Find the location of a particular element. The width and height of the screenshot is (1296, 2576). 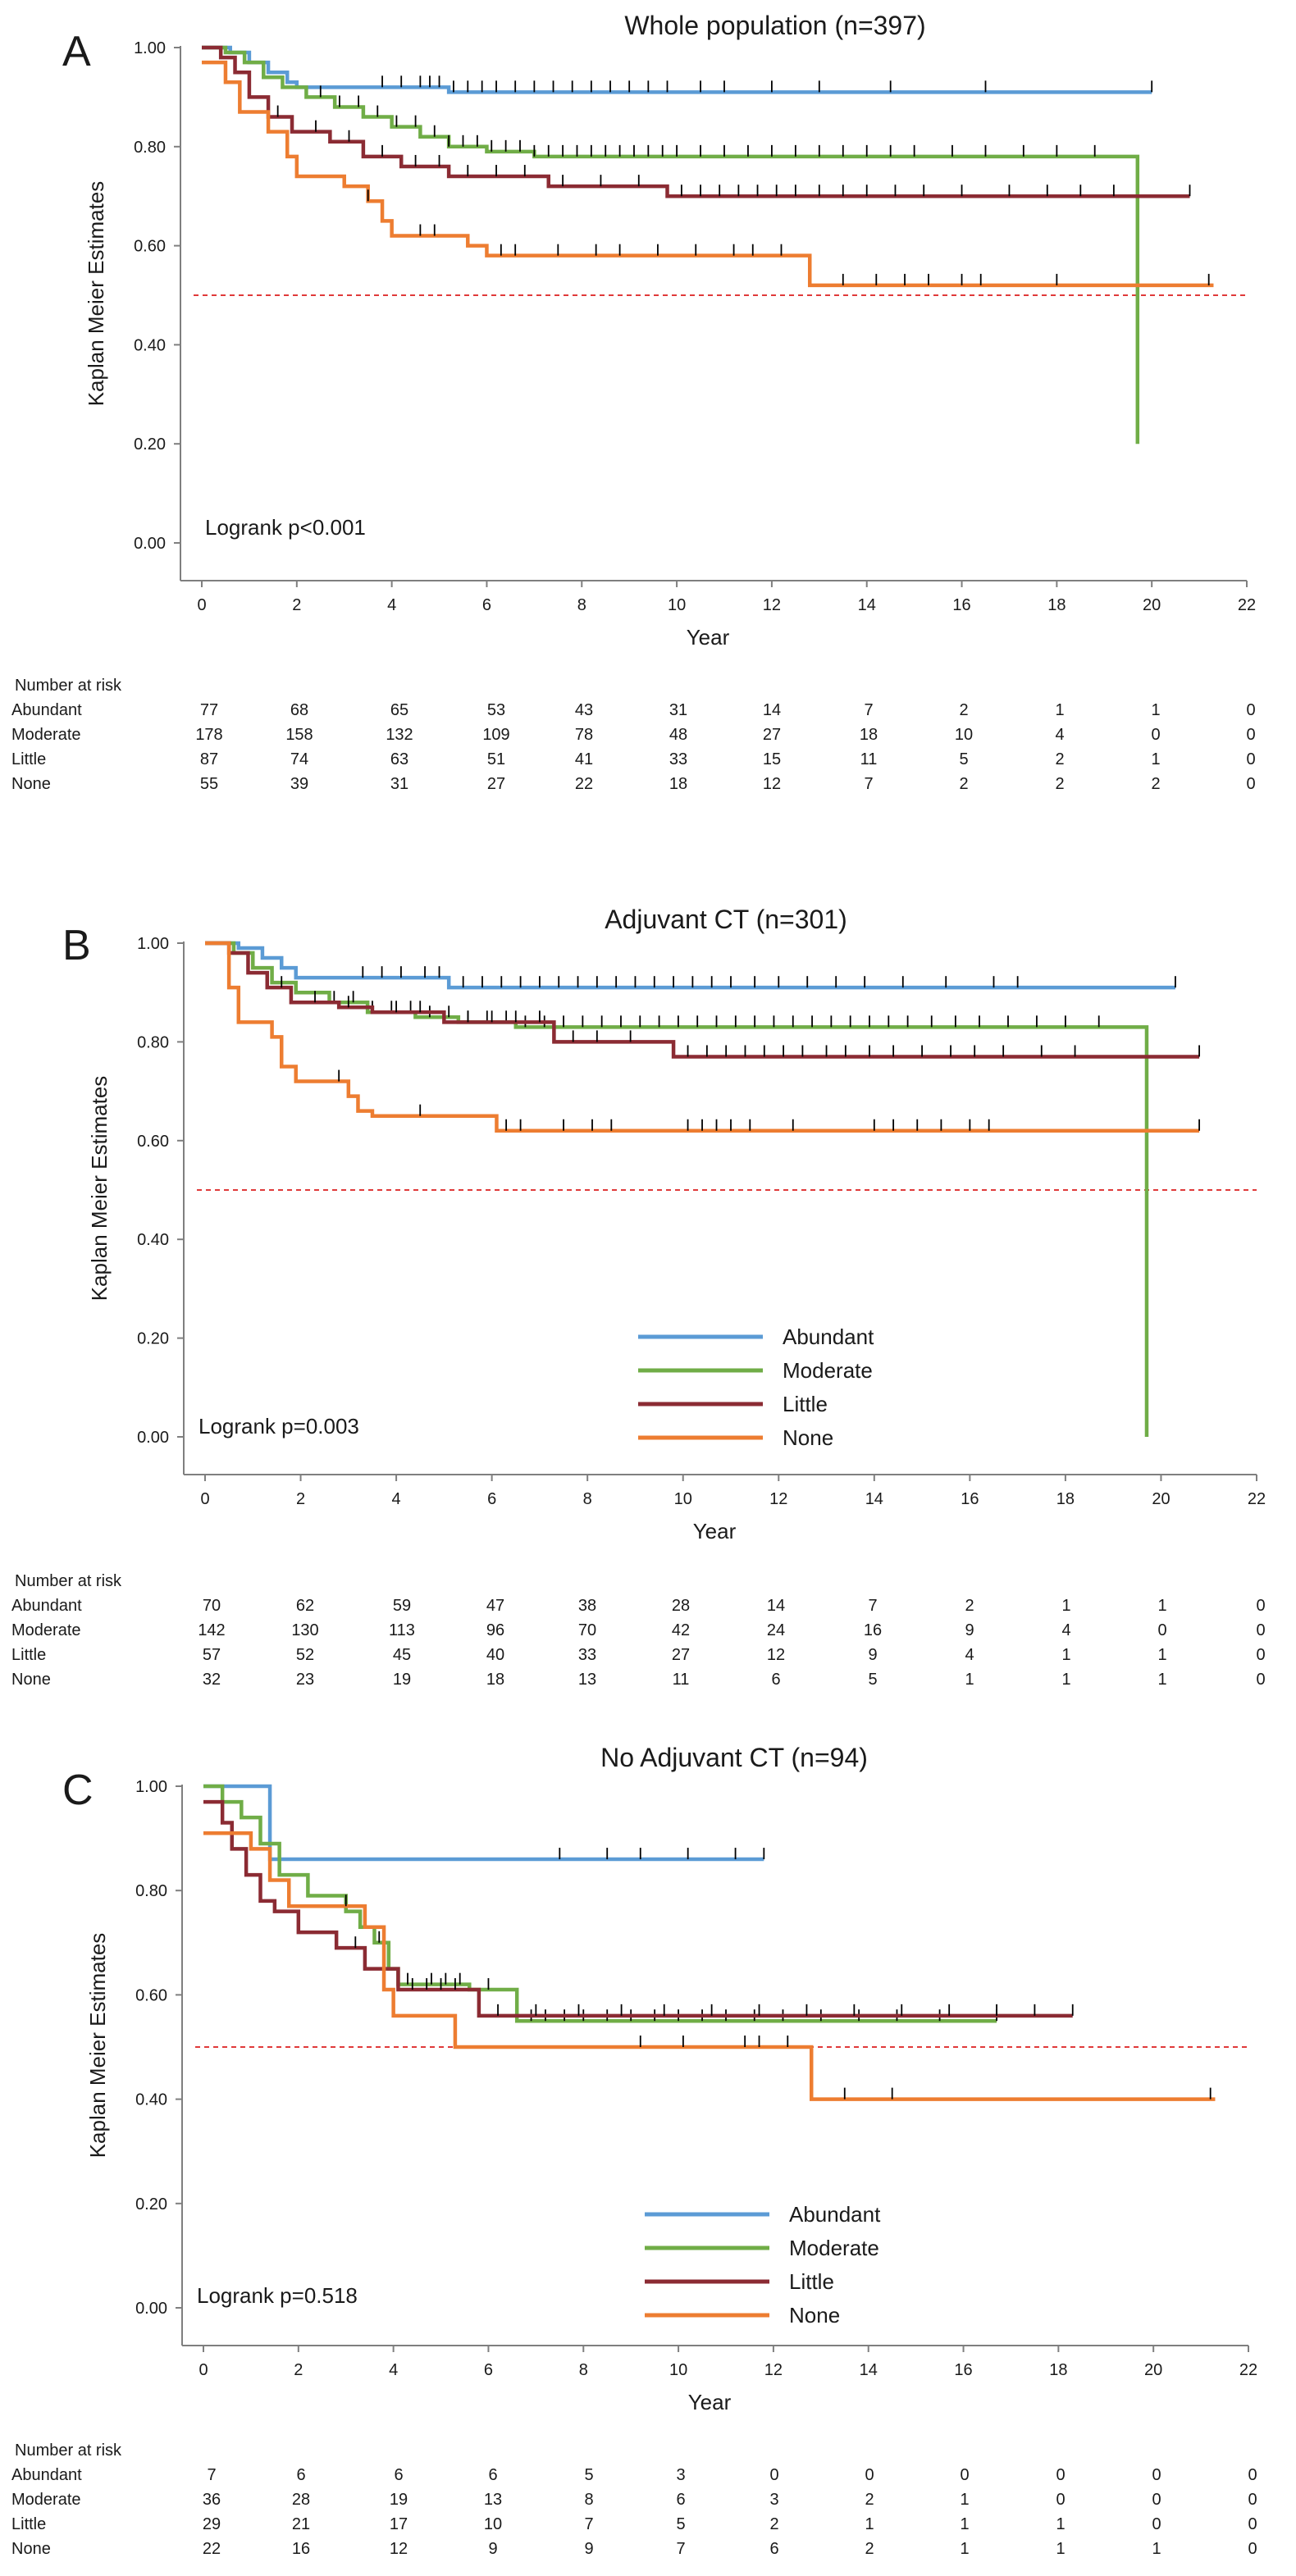

risk-value: 74 is located at coordinates (299, 759).